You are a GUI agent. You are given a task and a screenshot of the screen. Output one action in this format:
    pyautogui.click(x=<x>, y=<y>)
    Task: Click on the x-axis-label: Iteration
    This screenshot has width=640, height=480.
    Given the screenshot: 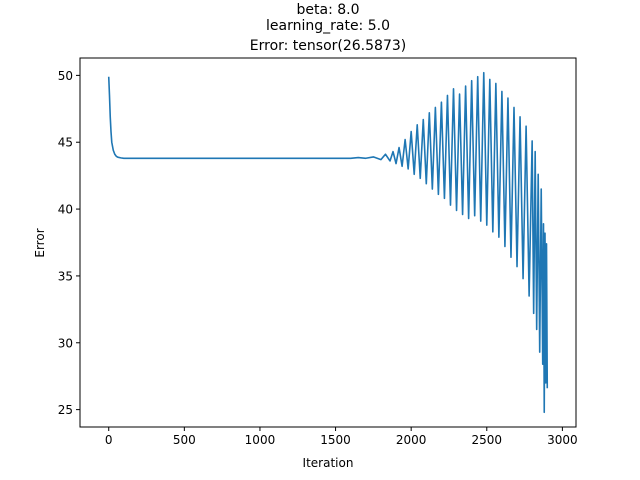 What is the action you would take?
    pyautogui.click(x=328, y=463)
    